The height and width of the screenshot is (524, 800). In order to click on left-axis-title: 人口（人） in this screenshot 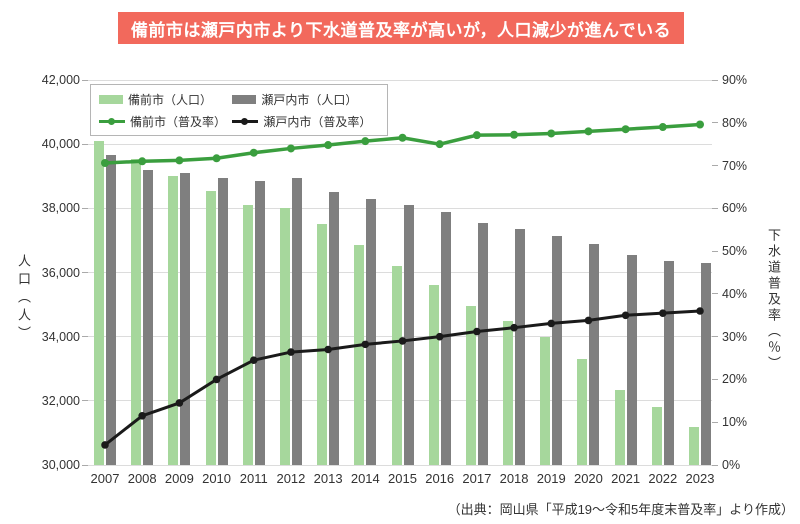, I will do `click(23, 299)`.